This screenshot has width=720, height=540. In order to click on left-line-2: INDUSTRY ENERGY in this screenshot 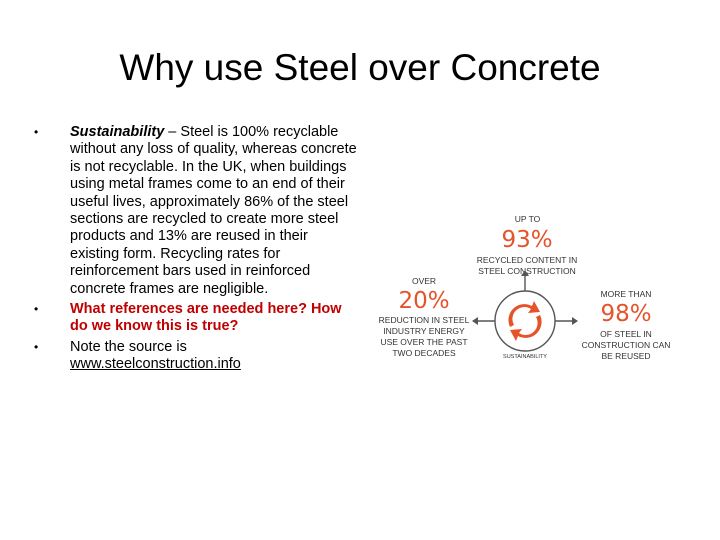, I will do `click(424, 331)`.